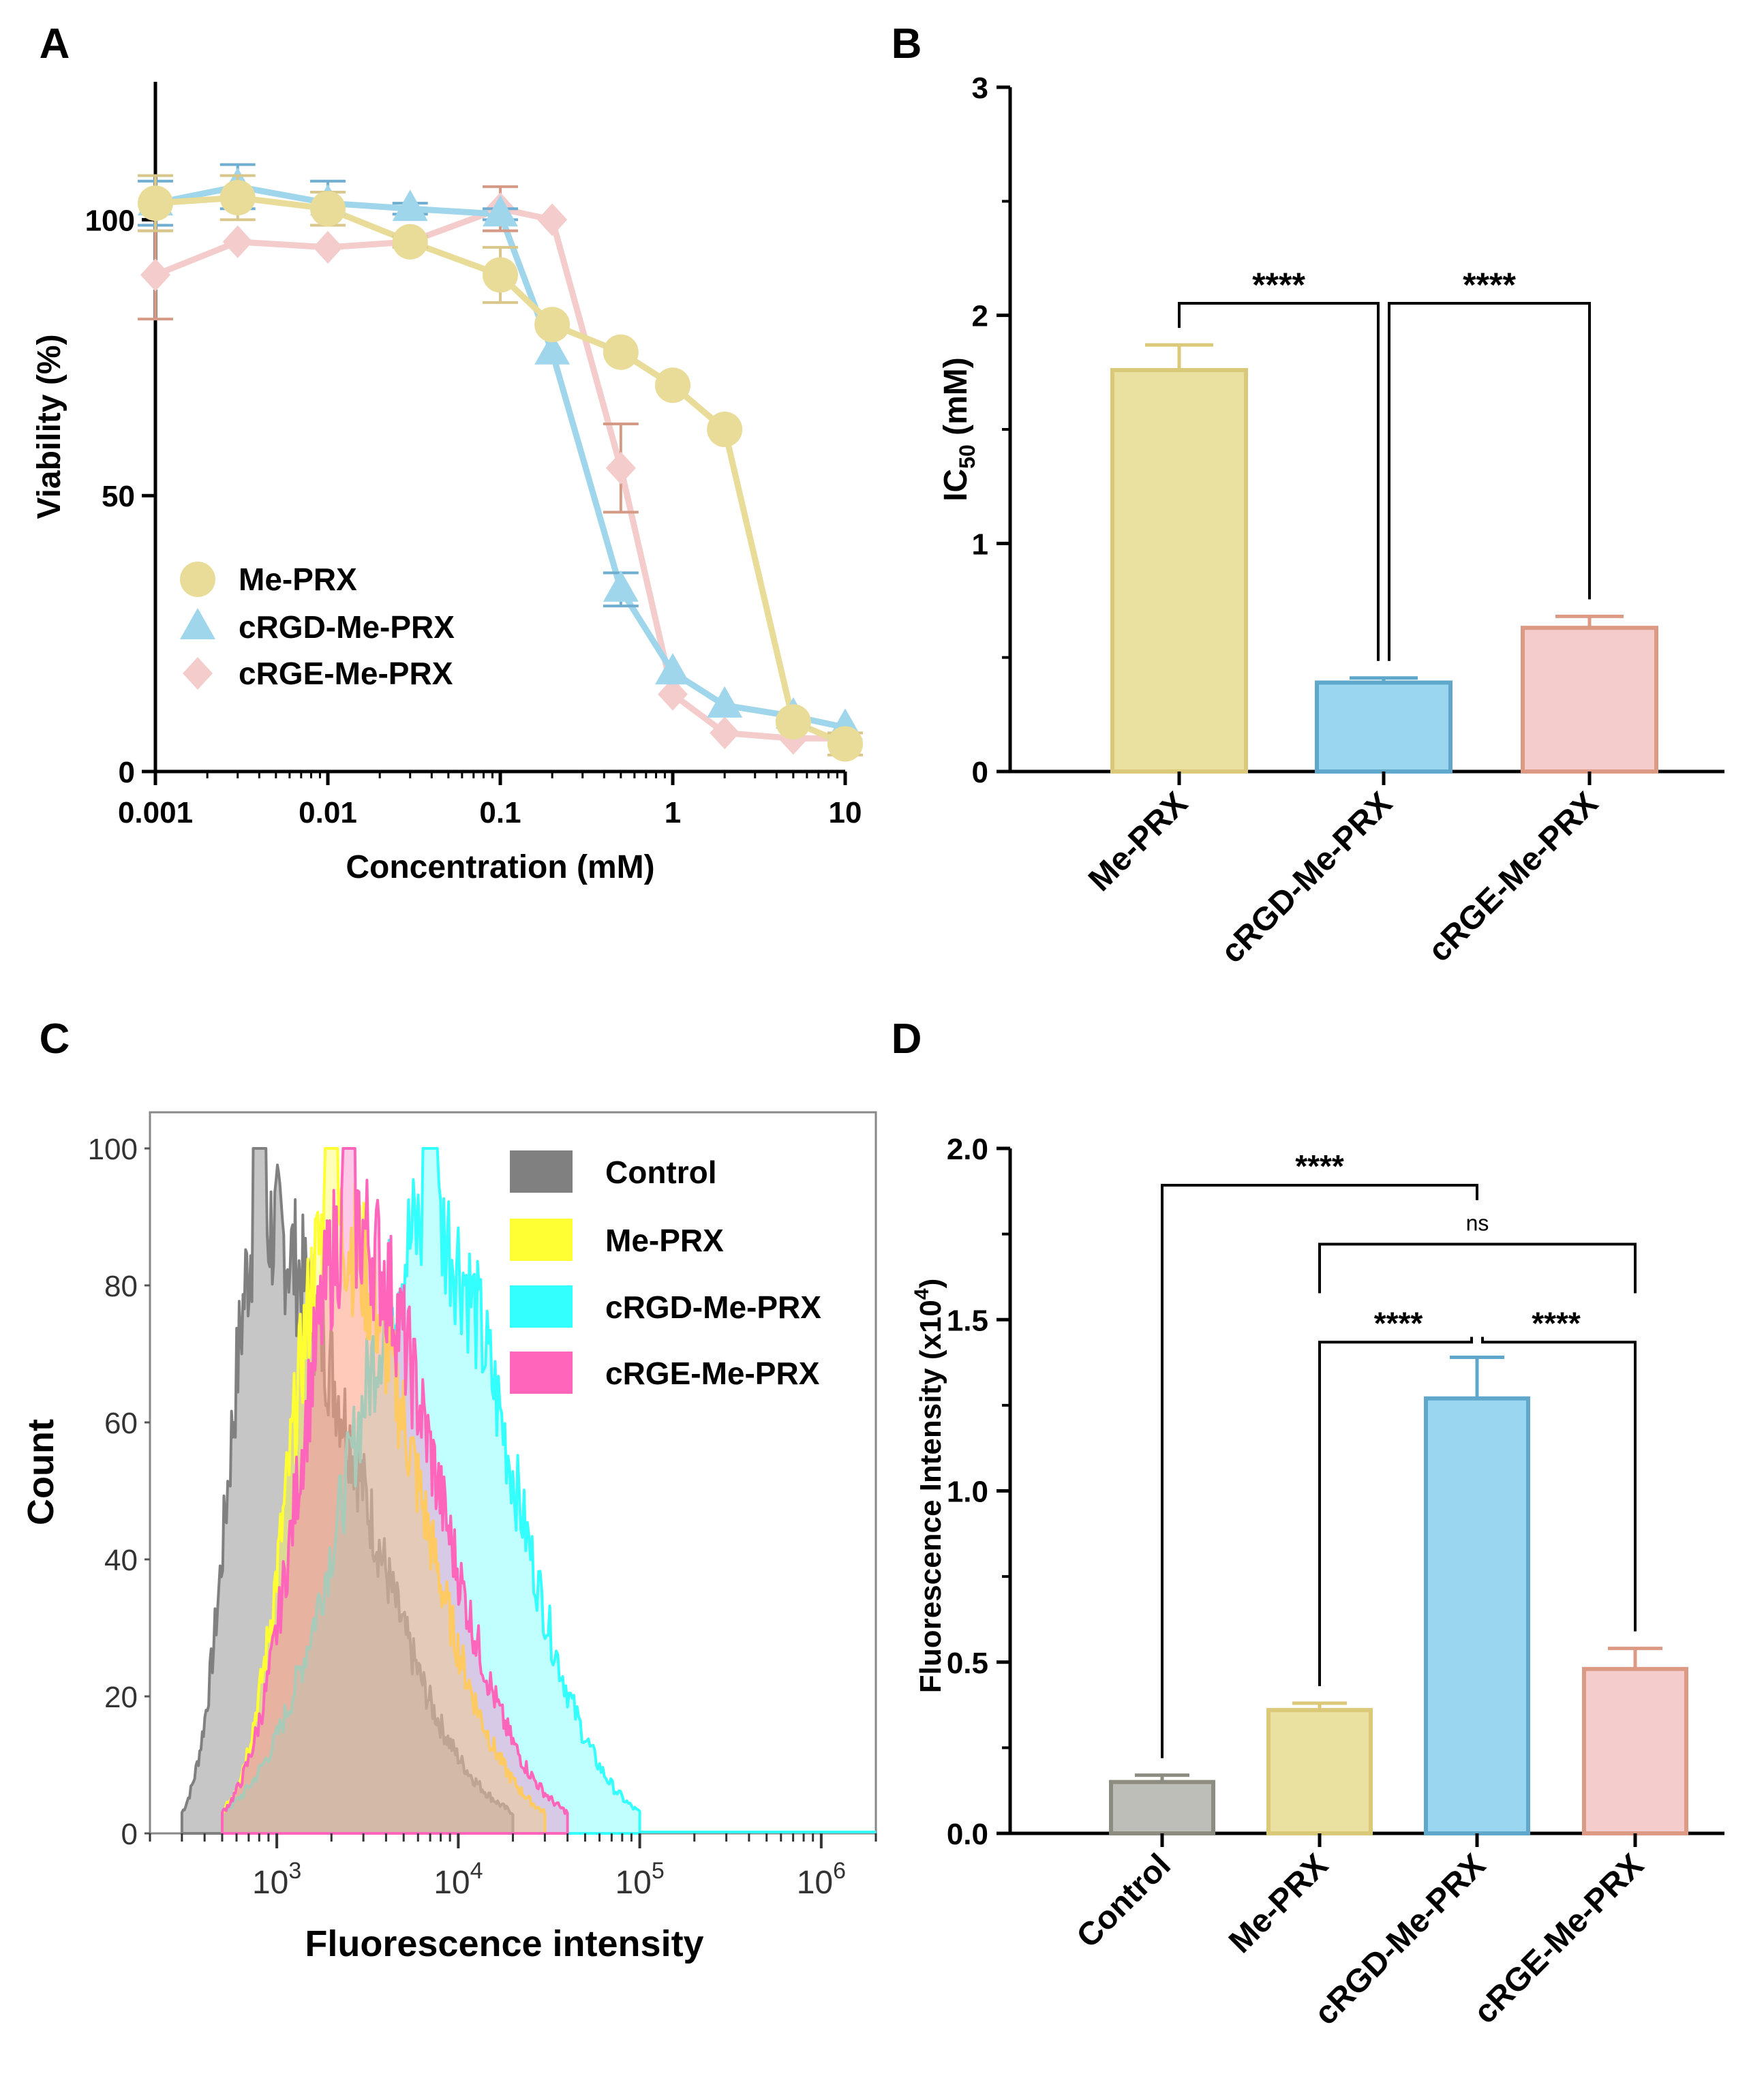 The image size is (1764, 2076). Describe the element at coordinates (1138, 841) in the screenshot. I see `b-x-tick-label: Me-PRX` at that location.